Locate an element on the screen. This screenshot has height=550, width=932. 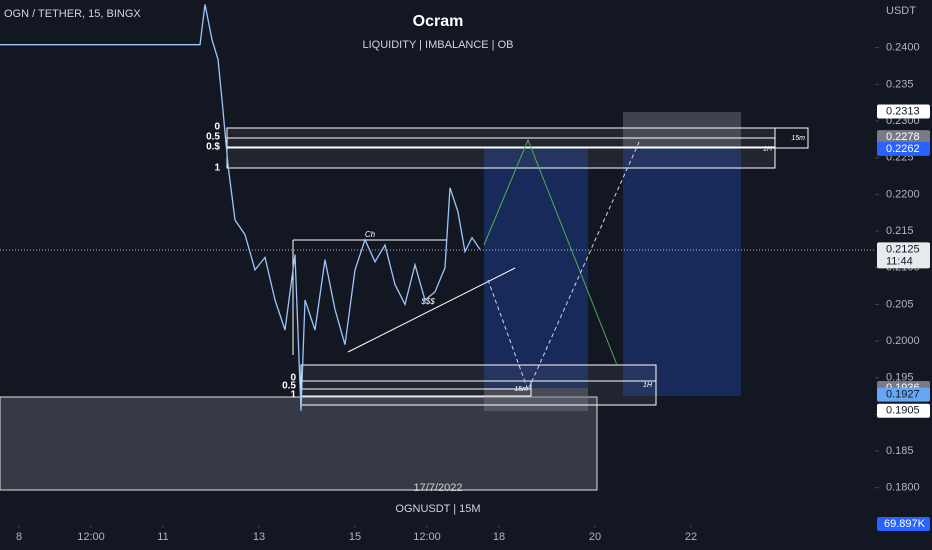
x-tick-label: 13 is located at coordinates (259, 537).